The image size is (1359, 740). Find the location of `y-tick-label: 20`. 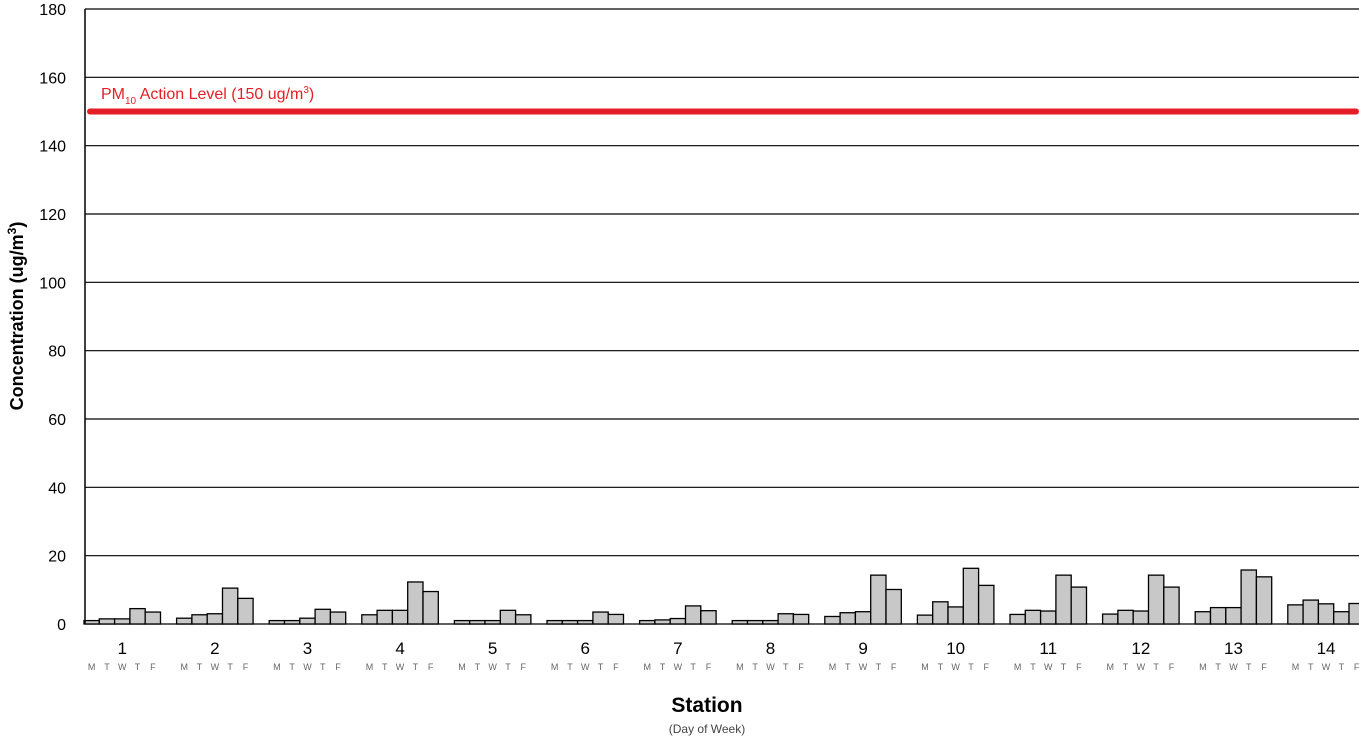

y-tick-label: 20 is located at coordinates (57, 557).